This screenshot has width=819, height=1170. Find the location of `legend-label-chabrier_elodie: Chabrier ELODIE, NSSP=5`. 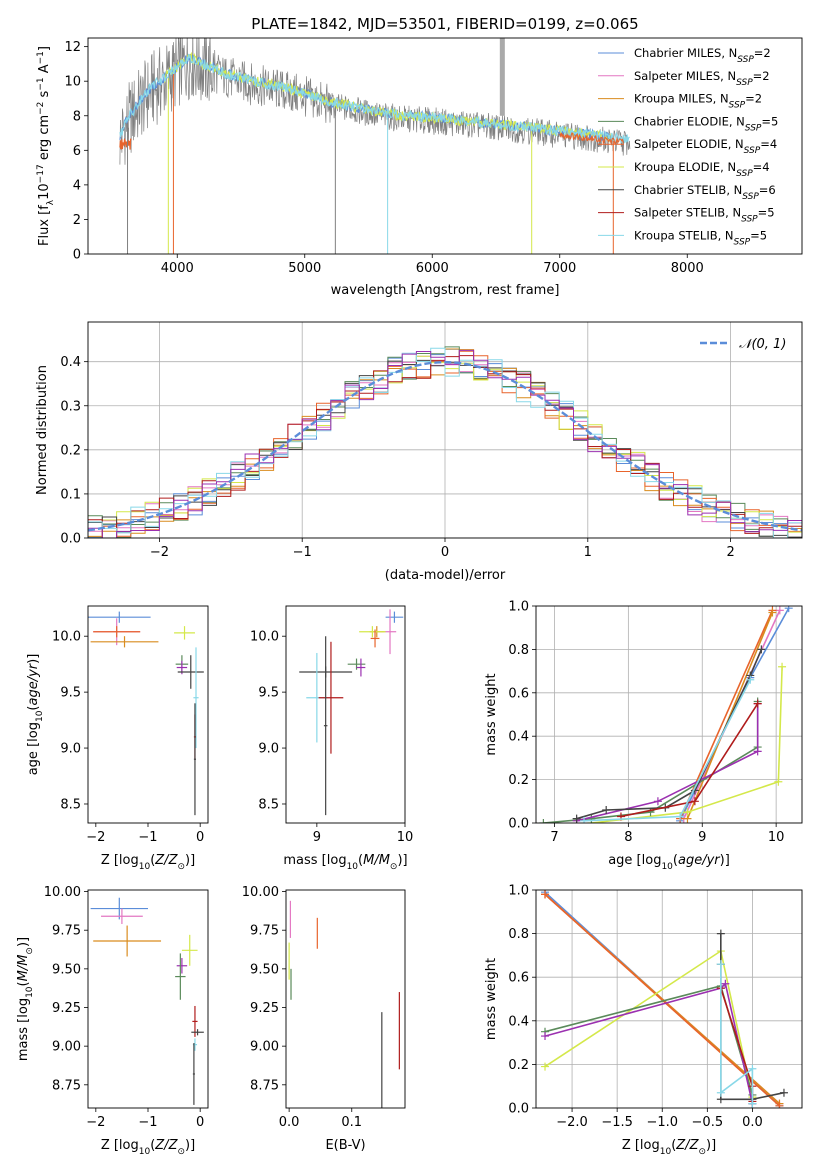

legend-label-chabrier_elodie: Chabrier ELODIE, NSSP=5 is located at coordinates (706, 123).